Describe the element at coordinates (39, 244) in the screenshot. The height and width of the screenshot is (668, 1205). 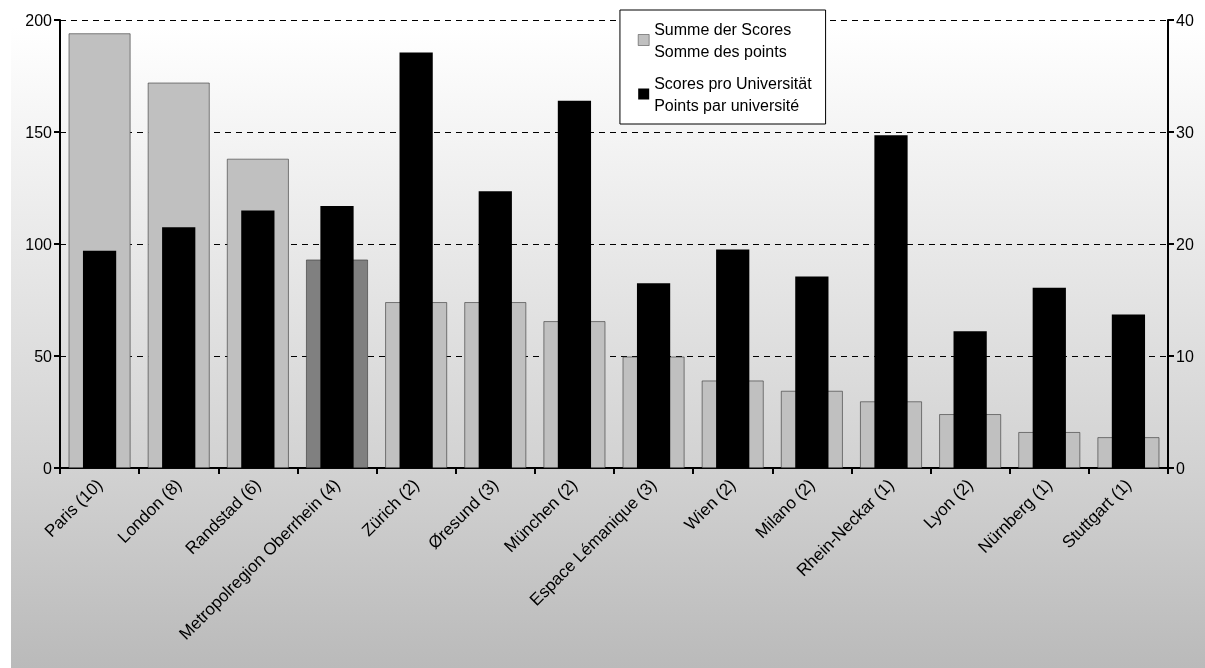
I see `y-tick-label: 100` at that location.